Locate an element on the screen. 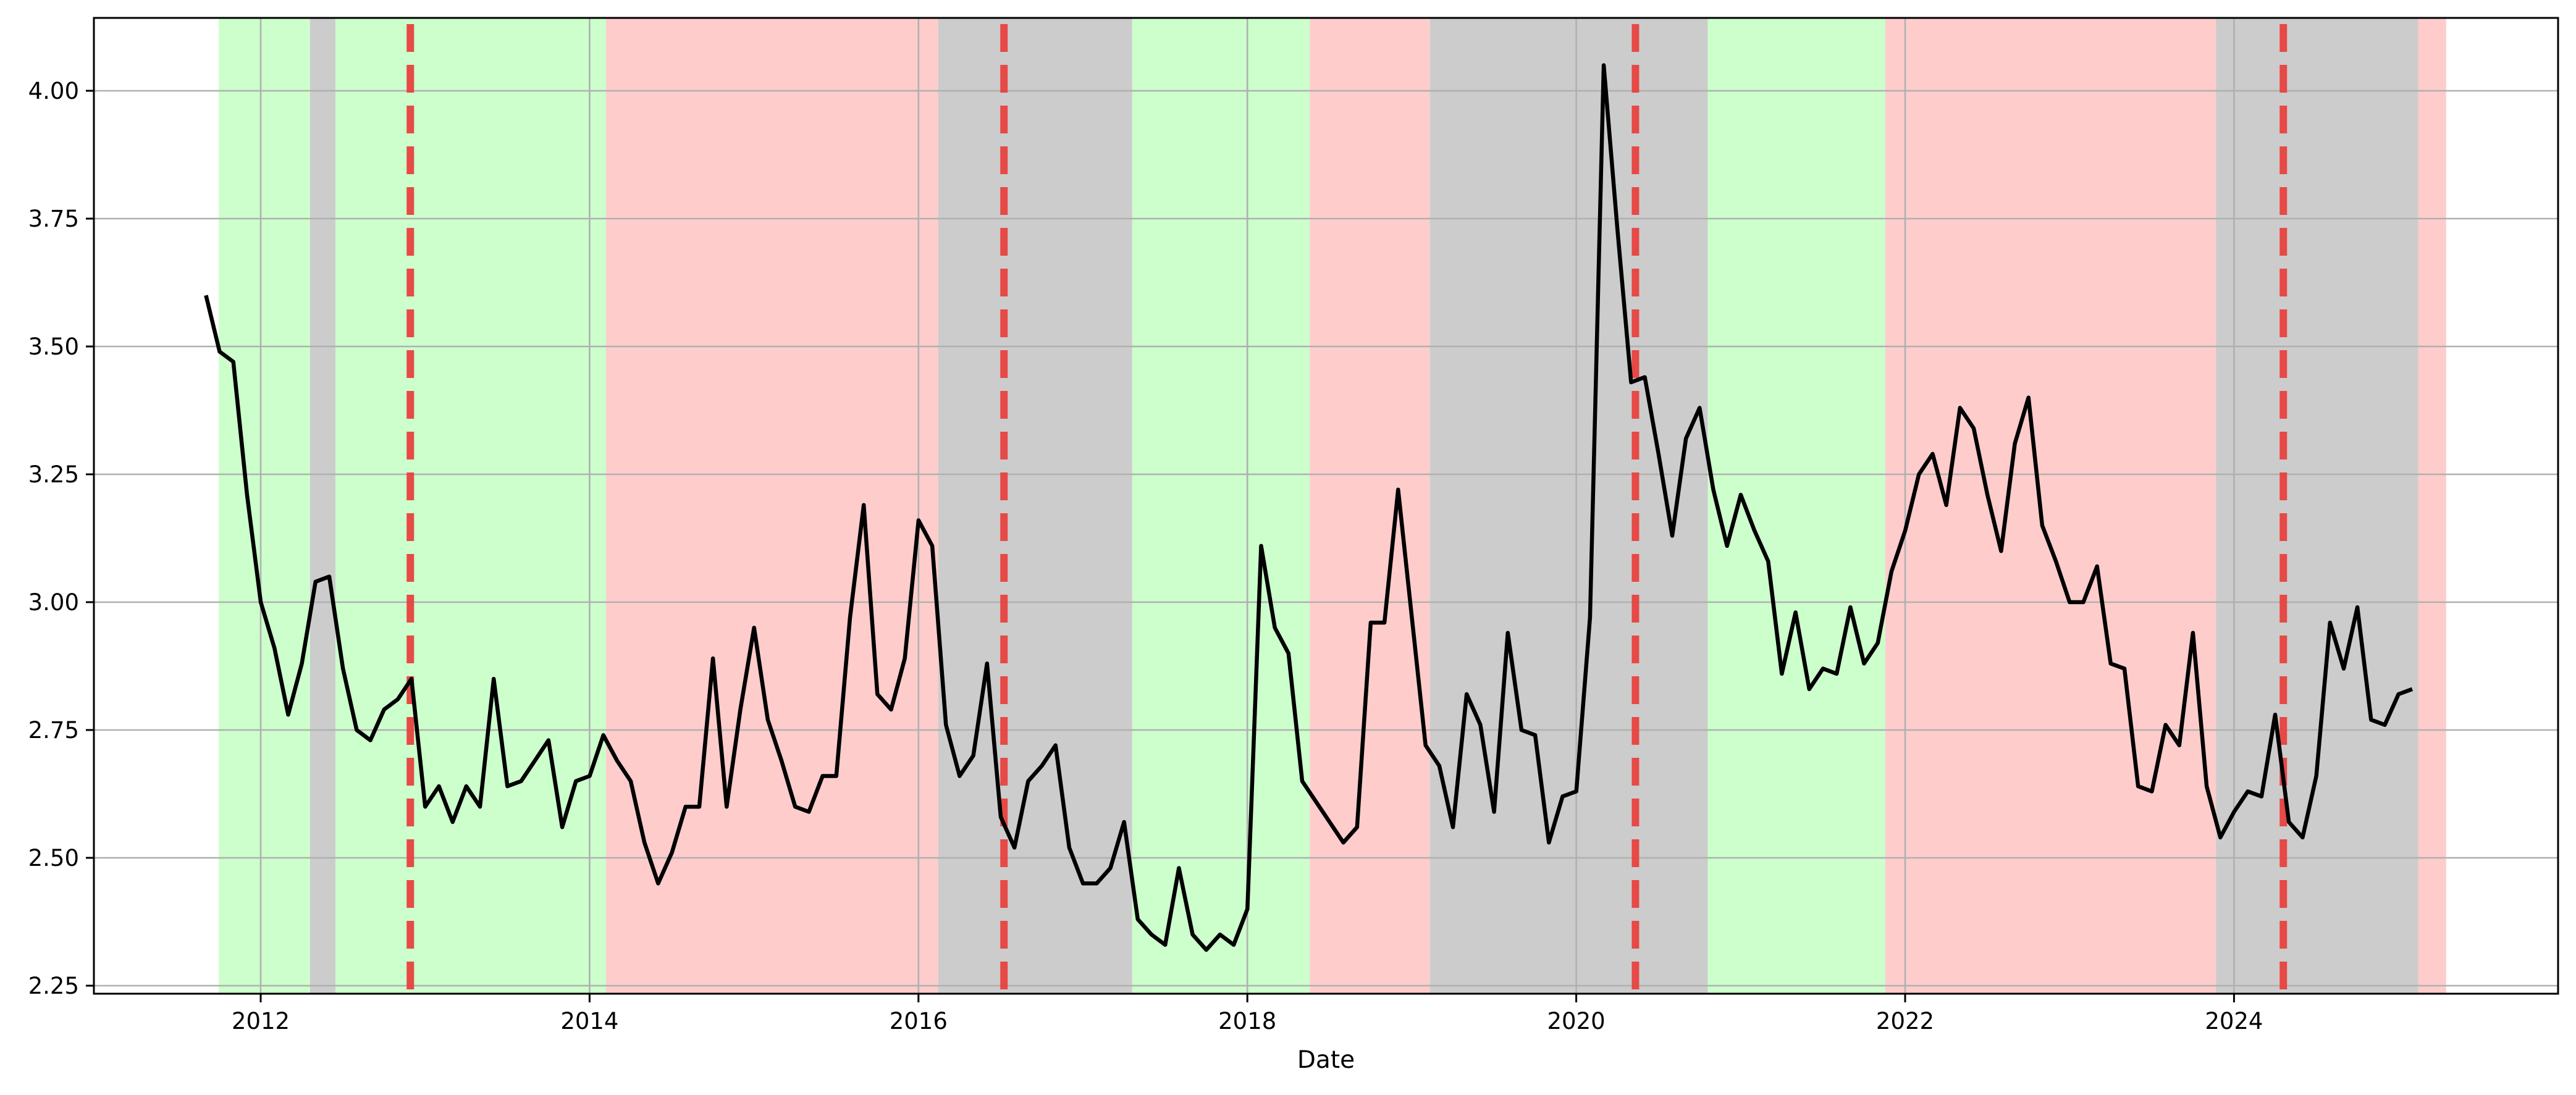 This screenshot has height=1095, width=2576. x-tick-label: 2020 is located at coordinates (1576, 1021).